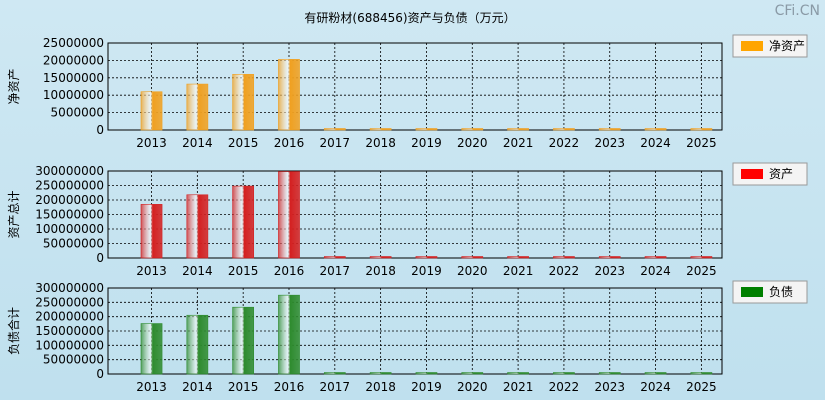 The width and height of the screenshot is (825, 400). I want to click on y-tick-label: 15000000, so click(73, 78).